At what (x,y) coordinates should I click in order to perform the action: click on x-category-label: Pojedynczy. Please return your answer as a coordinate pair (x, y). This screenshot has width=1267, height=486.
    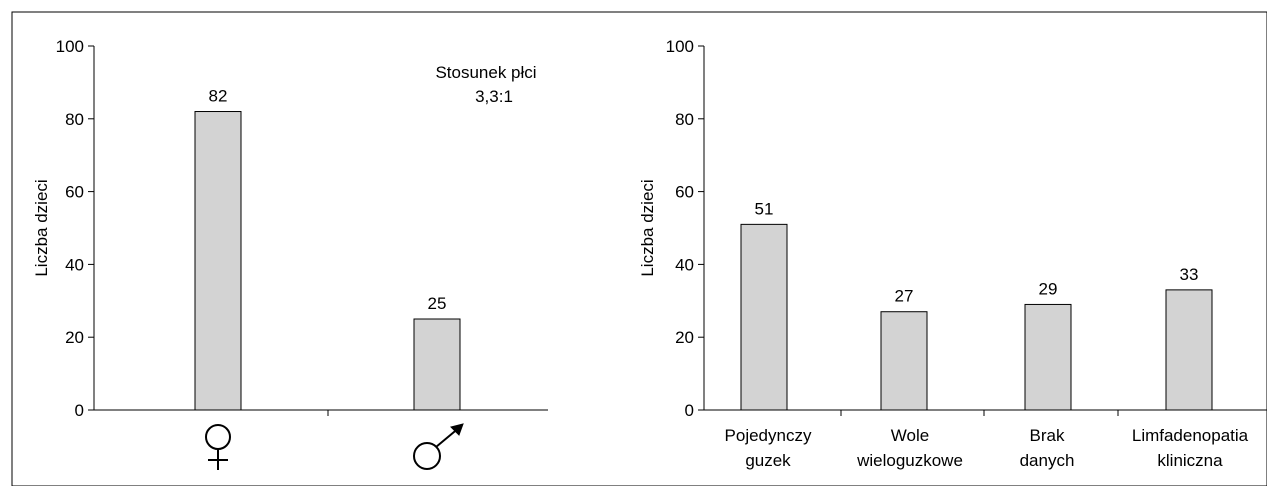
    Looking at the image, I should click on (768, 435).